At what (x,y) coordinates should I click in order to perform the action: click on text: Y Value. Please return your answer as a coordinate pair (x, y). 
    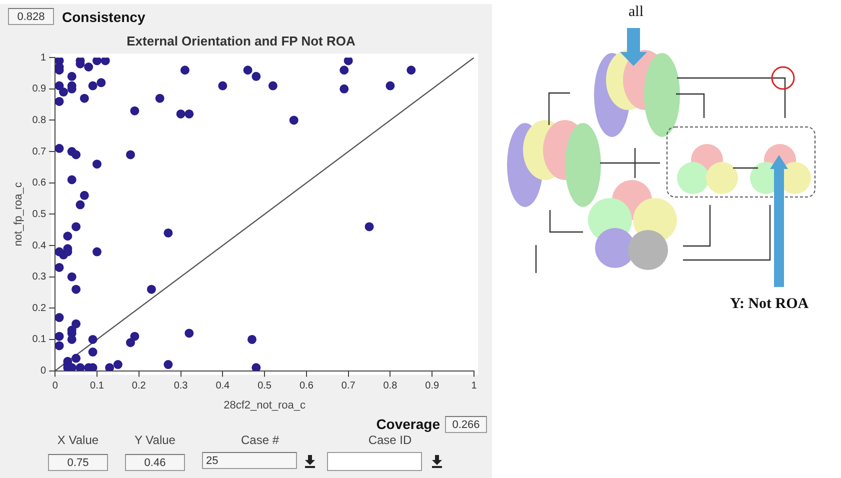
    Looking at the image, I should click on (155, 440).